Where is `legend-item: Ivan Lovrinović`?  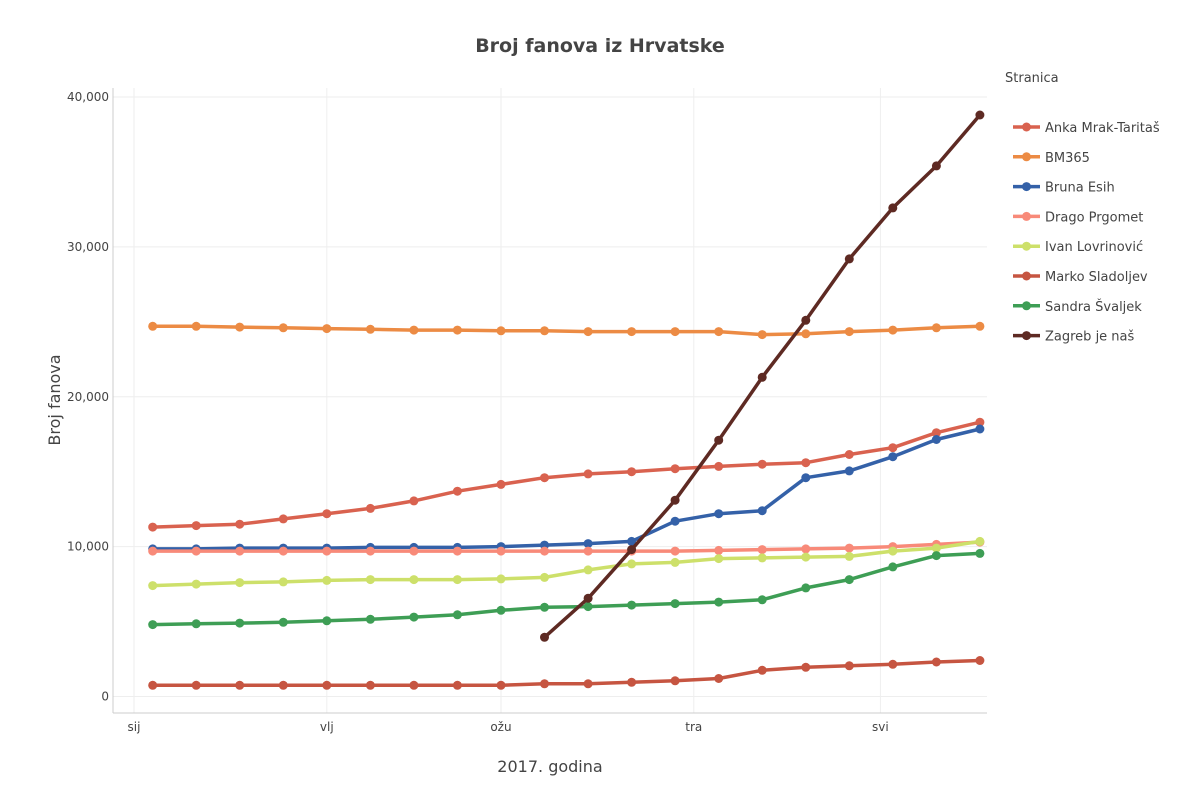
legend-item: Ivan Lovrinović is located at coordinates (1078, 247).